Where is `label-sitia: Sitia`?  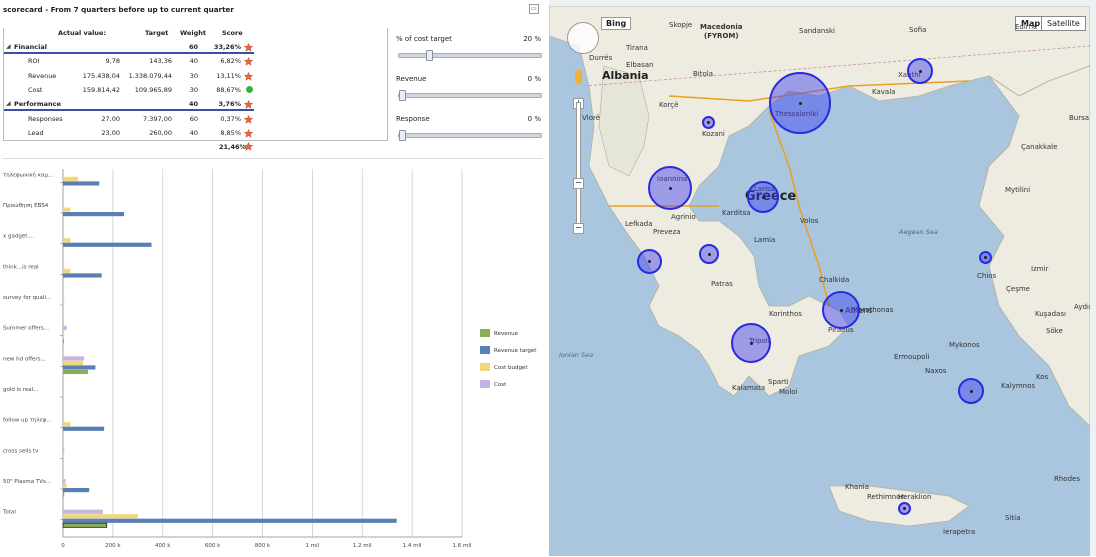
label-sitia: Sitia is located at coordinates (1013, 518).